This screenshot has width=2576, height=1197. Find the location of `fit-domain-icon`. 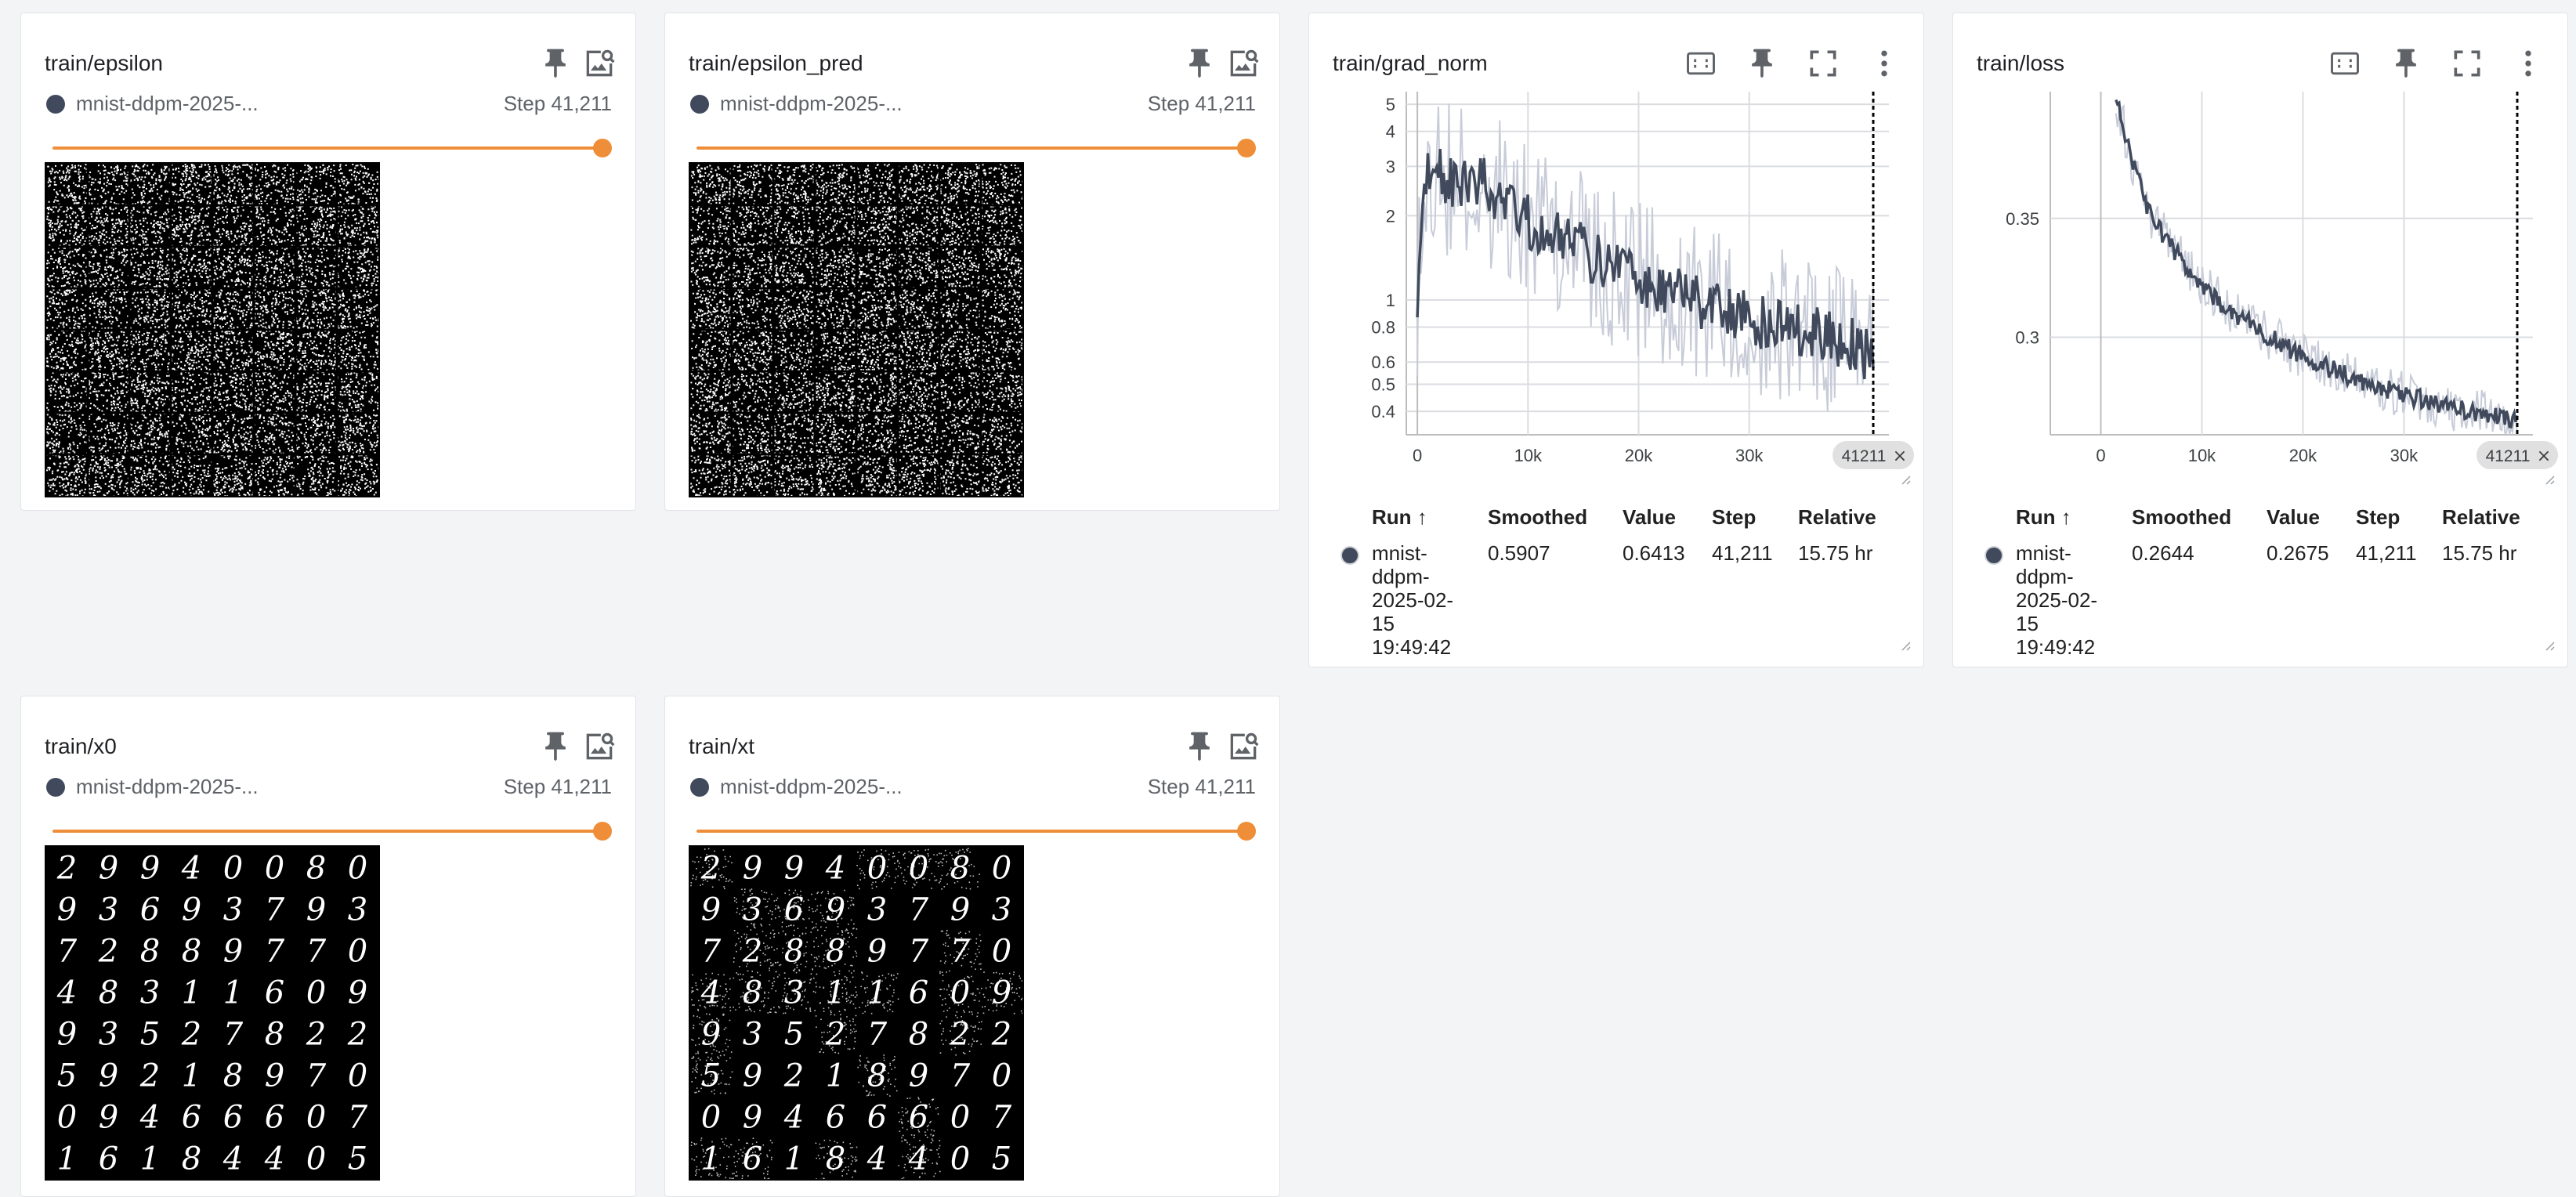

fit-domain-icon is located at coordinates (2345, 63).